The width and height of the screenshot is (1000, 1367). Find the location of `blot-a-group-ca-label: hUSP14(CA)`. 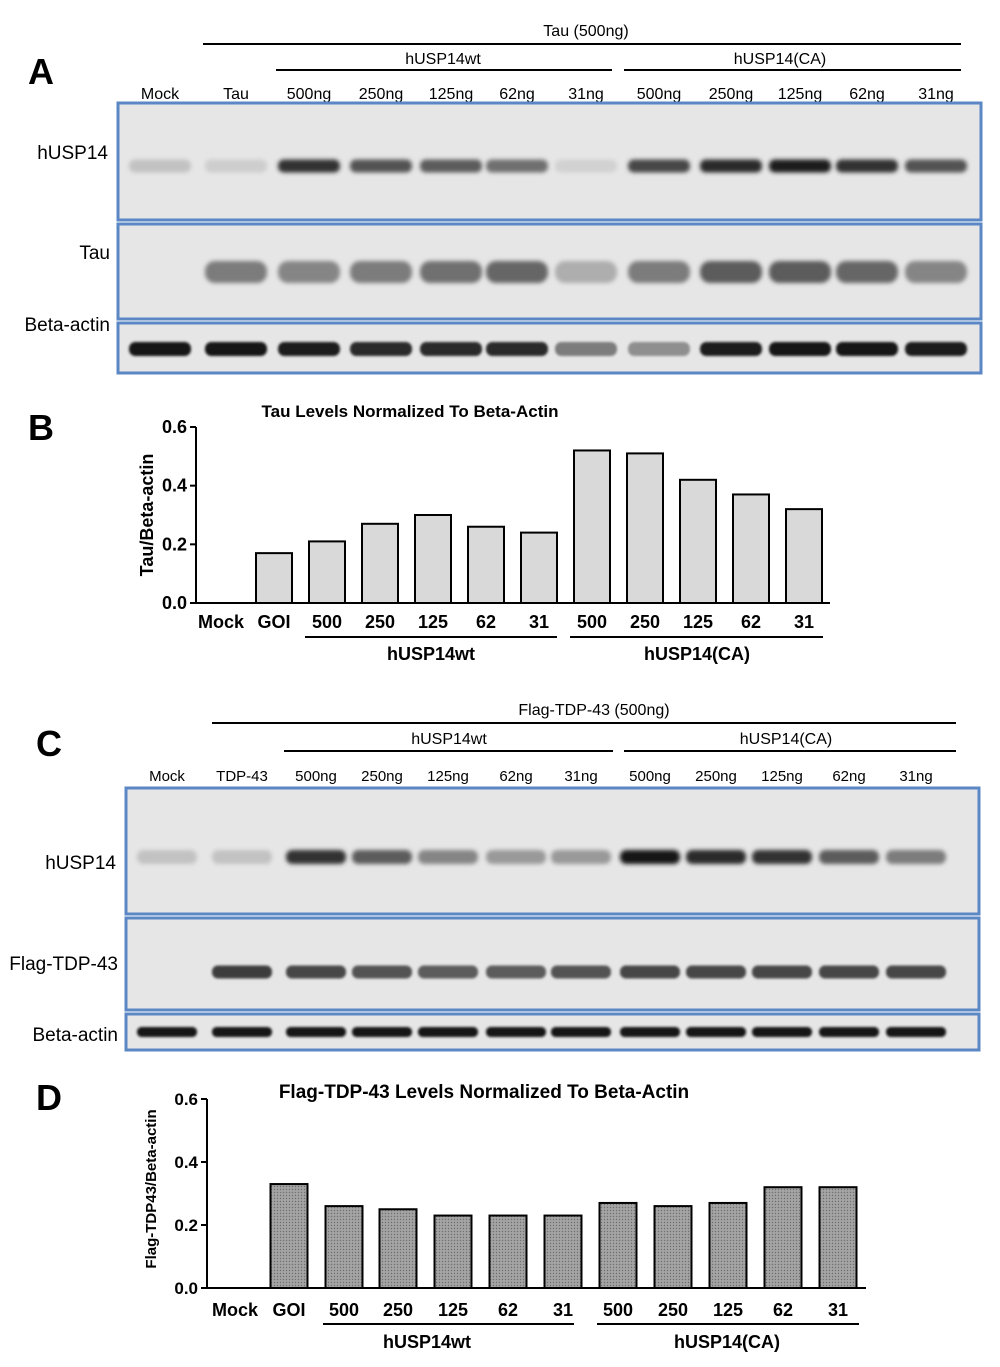

blot-a-group-ca-label: hUSP14(CA) is located at coordinates (780, 59).